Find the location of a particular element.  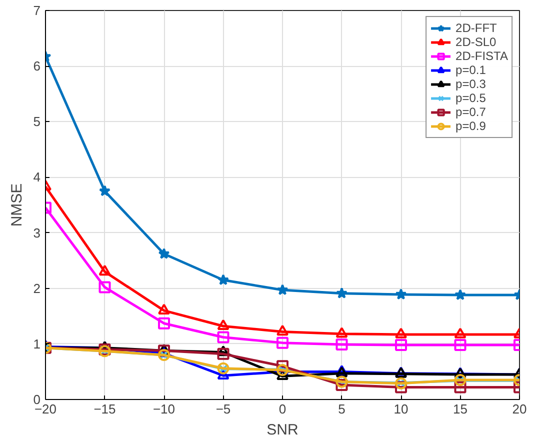

x-tick-label: 5 is located at coordinates (342, 409).